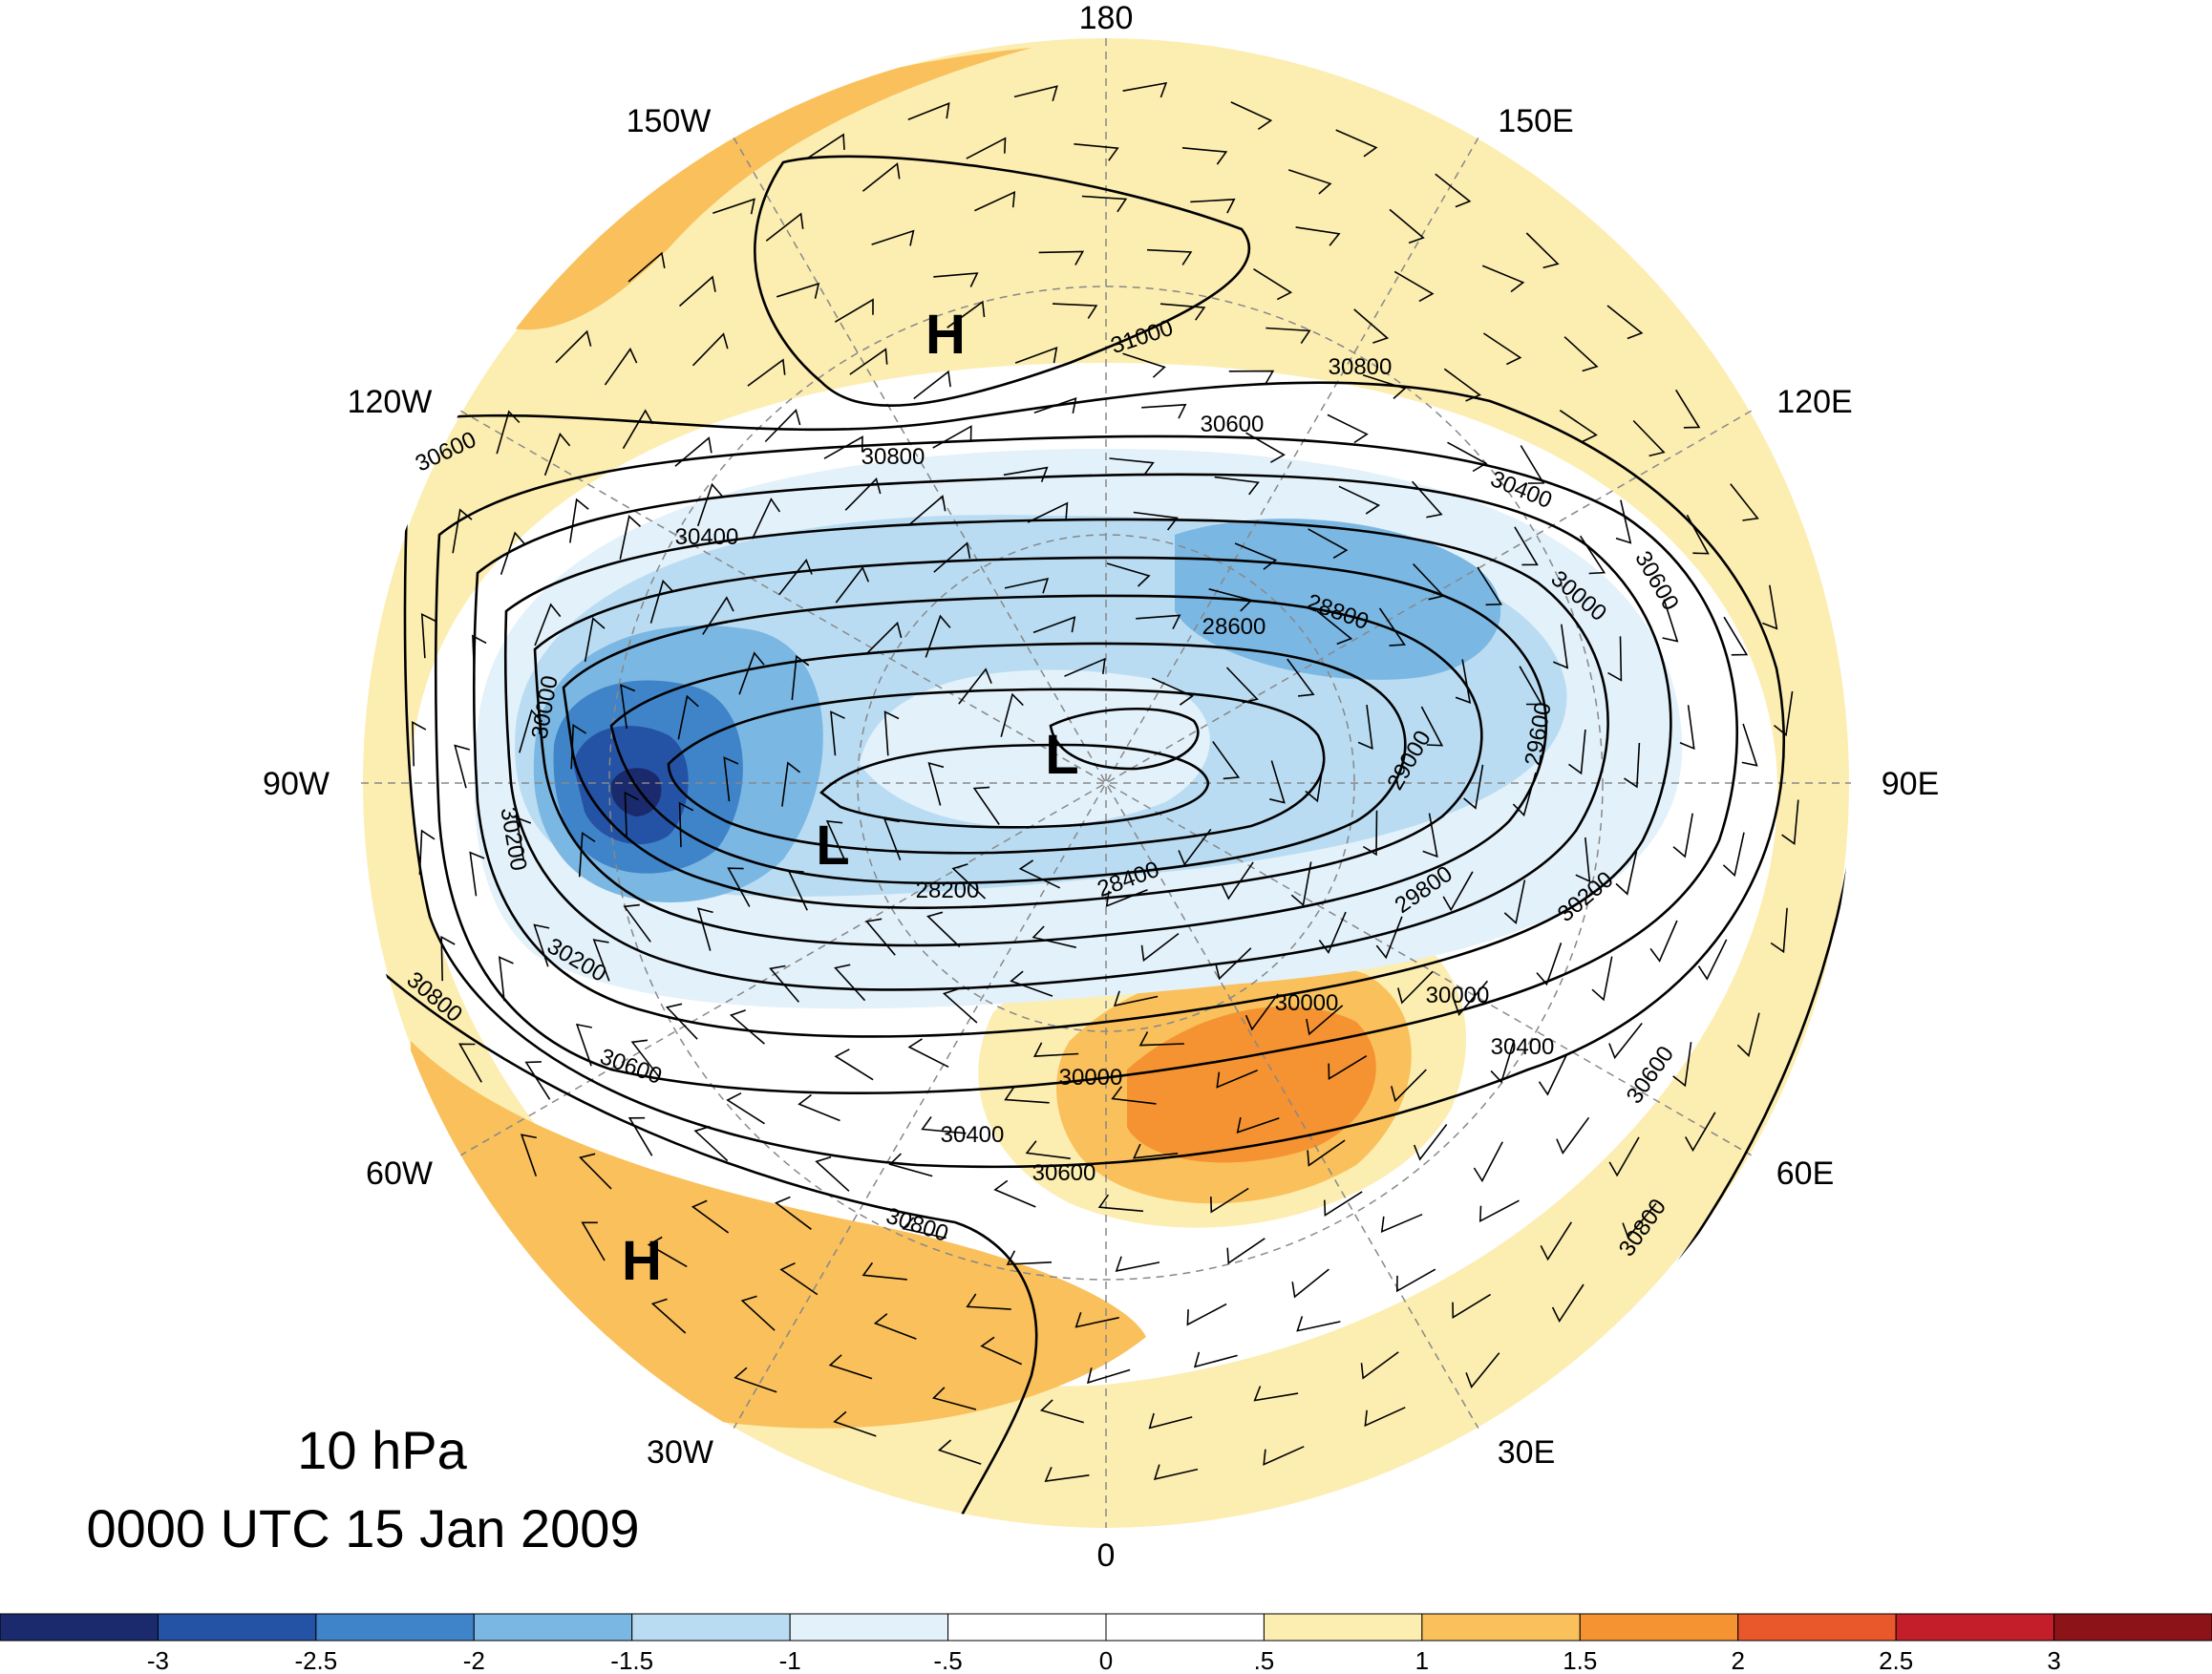 Image resolution: width=2212 pixels, height=1674 pixels. I want to click on lon-label-180: 180, so click(1106, 18).